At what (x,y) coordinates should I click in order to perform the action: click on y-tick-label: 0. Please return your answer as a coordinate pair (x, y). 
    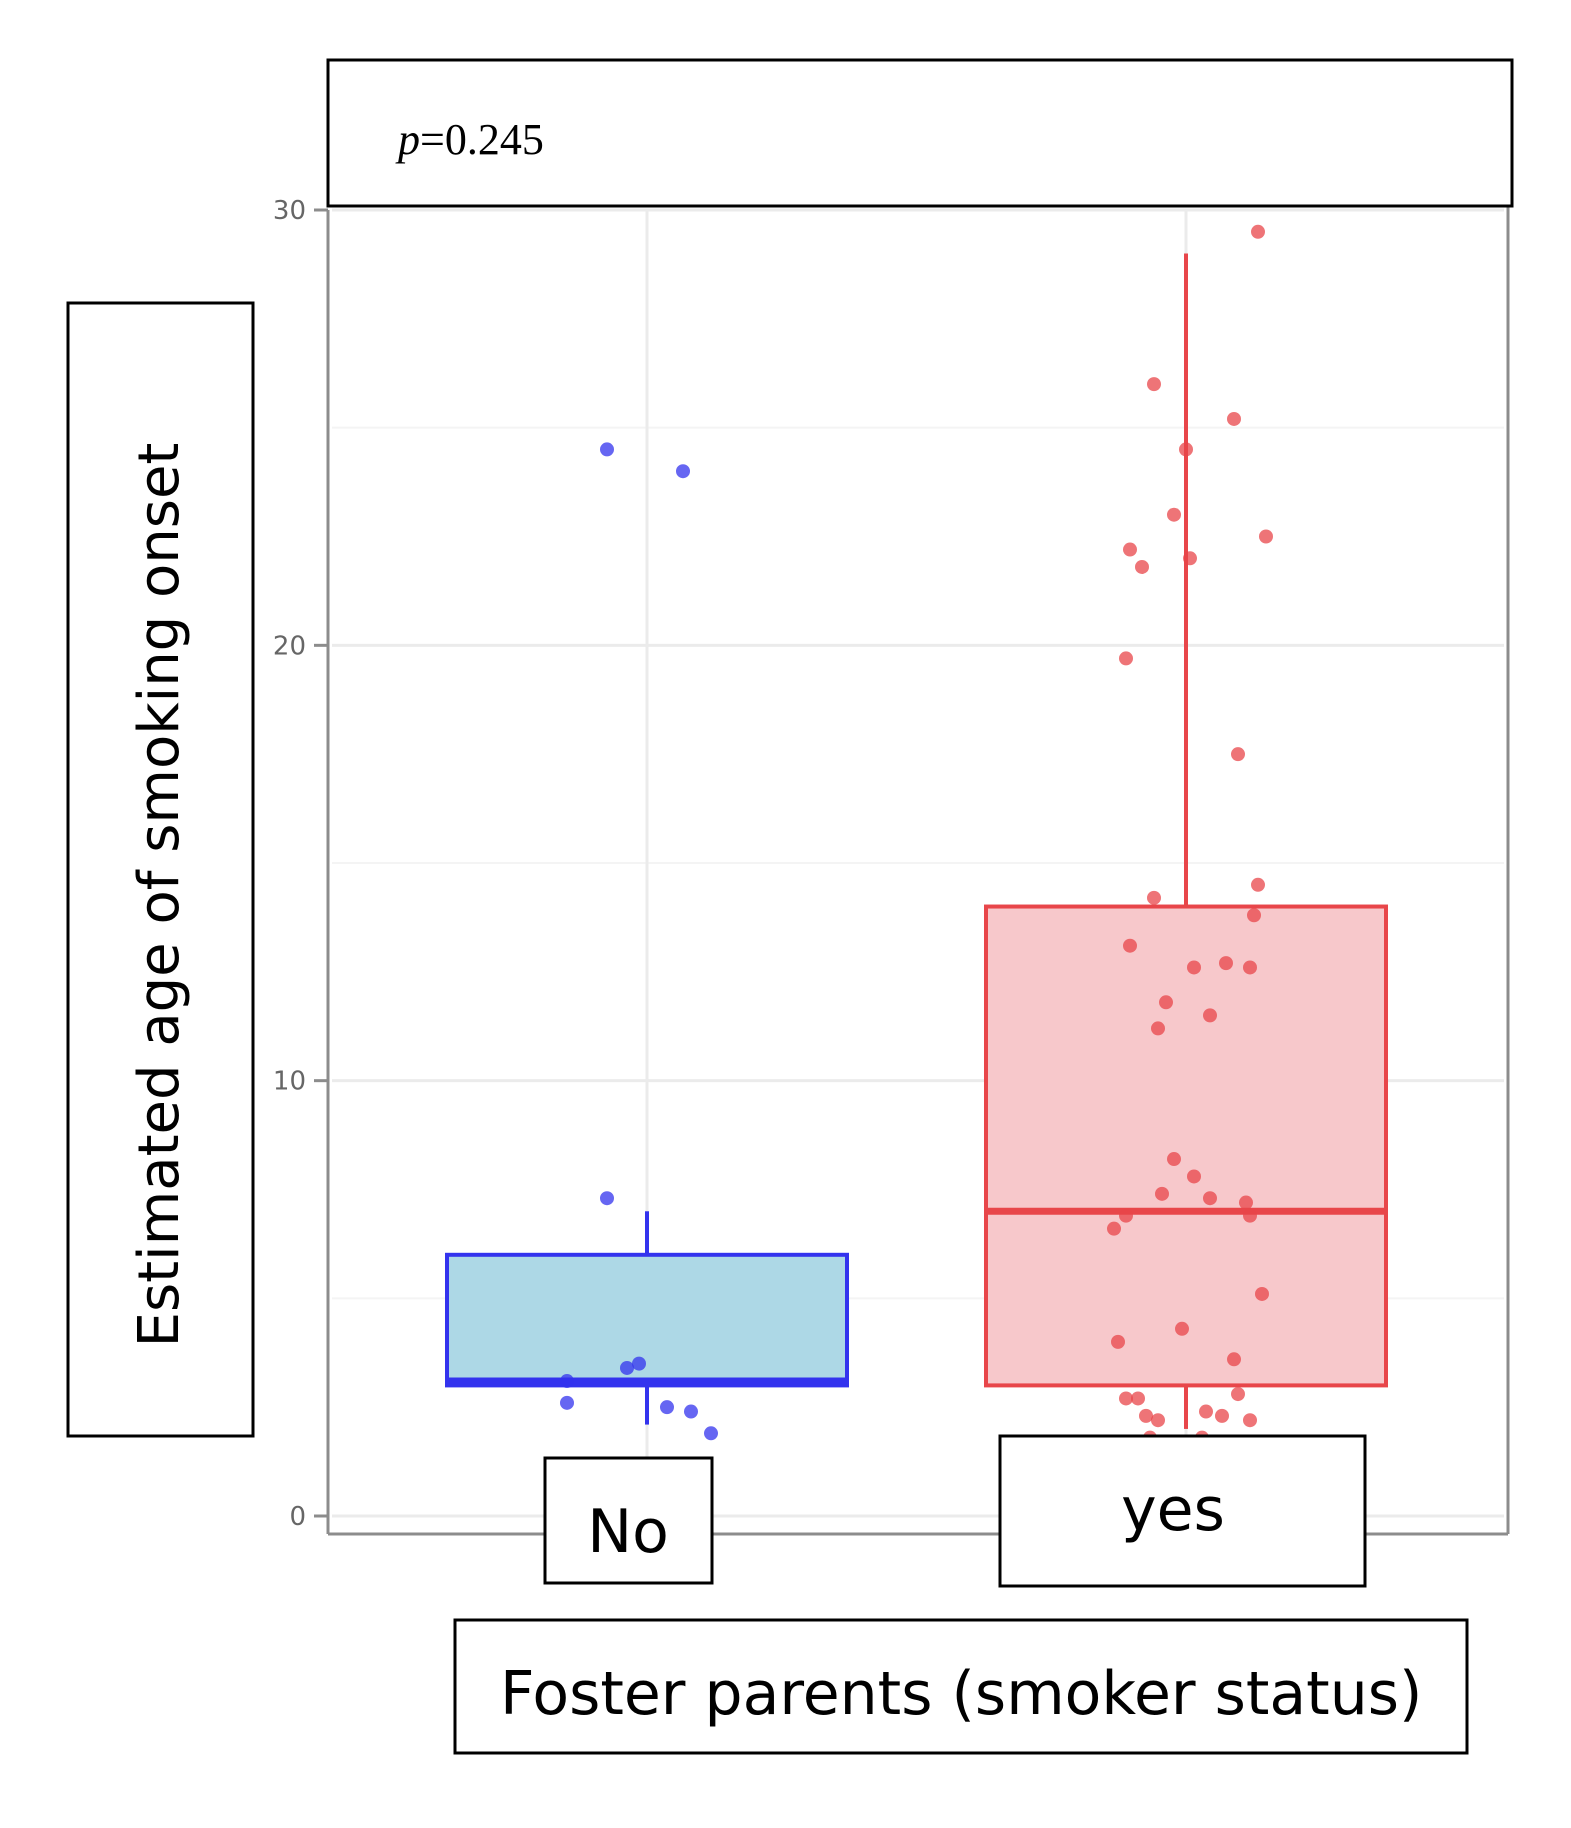
    Looking at the image, I should click on (297, 1517).